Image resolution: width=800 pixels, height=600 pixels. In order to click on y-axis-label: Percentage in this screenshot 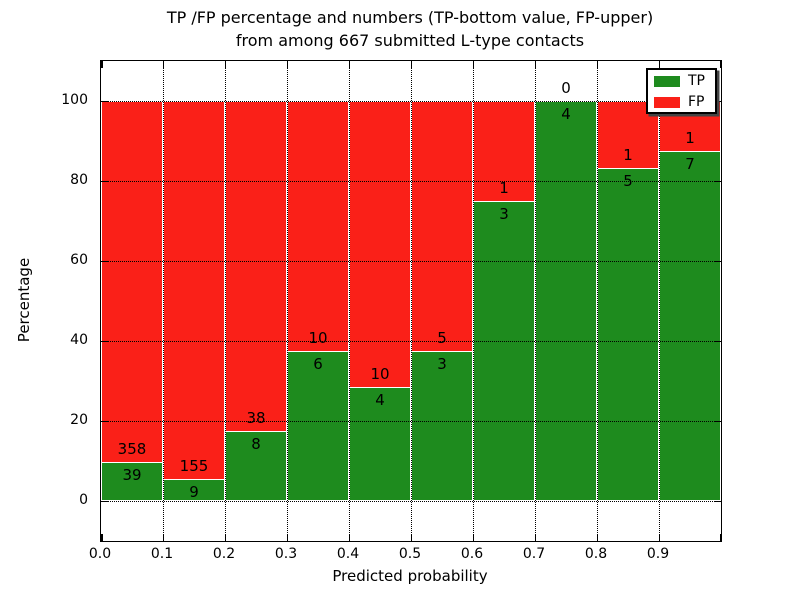, I will do `click(24, 300)`.